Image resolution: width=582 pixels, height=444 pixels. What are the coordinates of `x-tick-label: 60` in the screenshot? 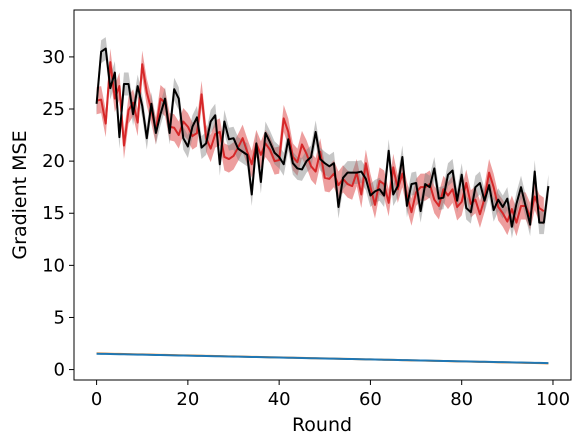 It's located at (370, 399).